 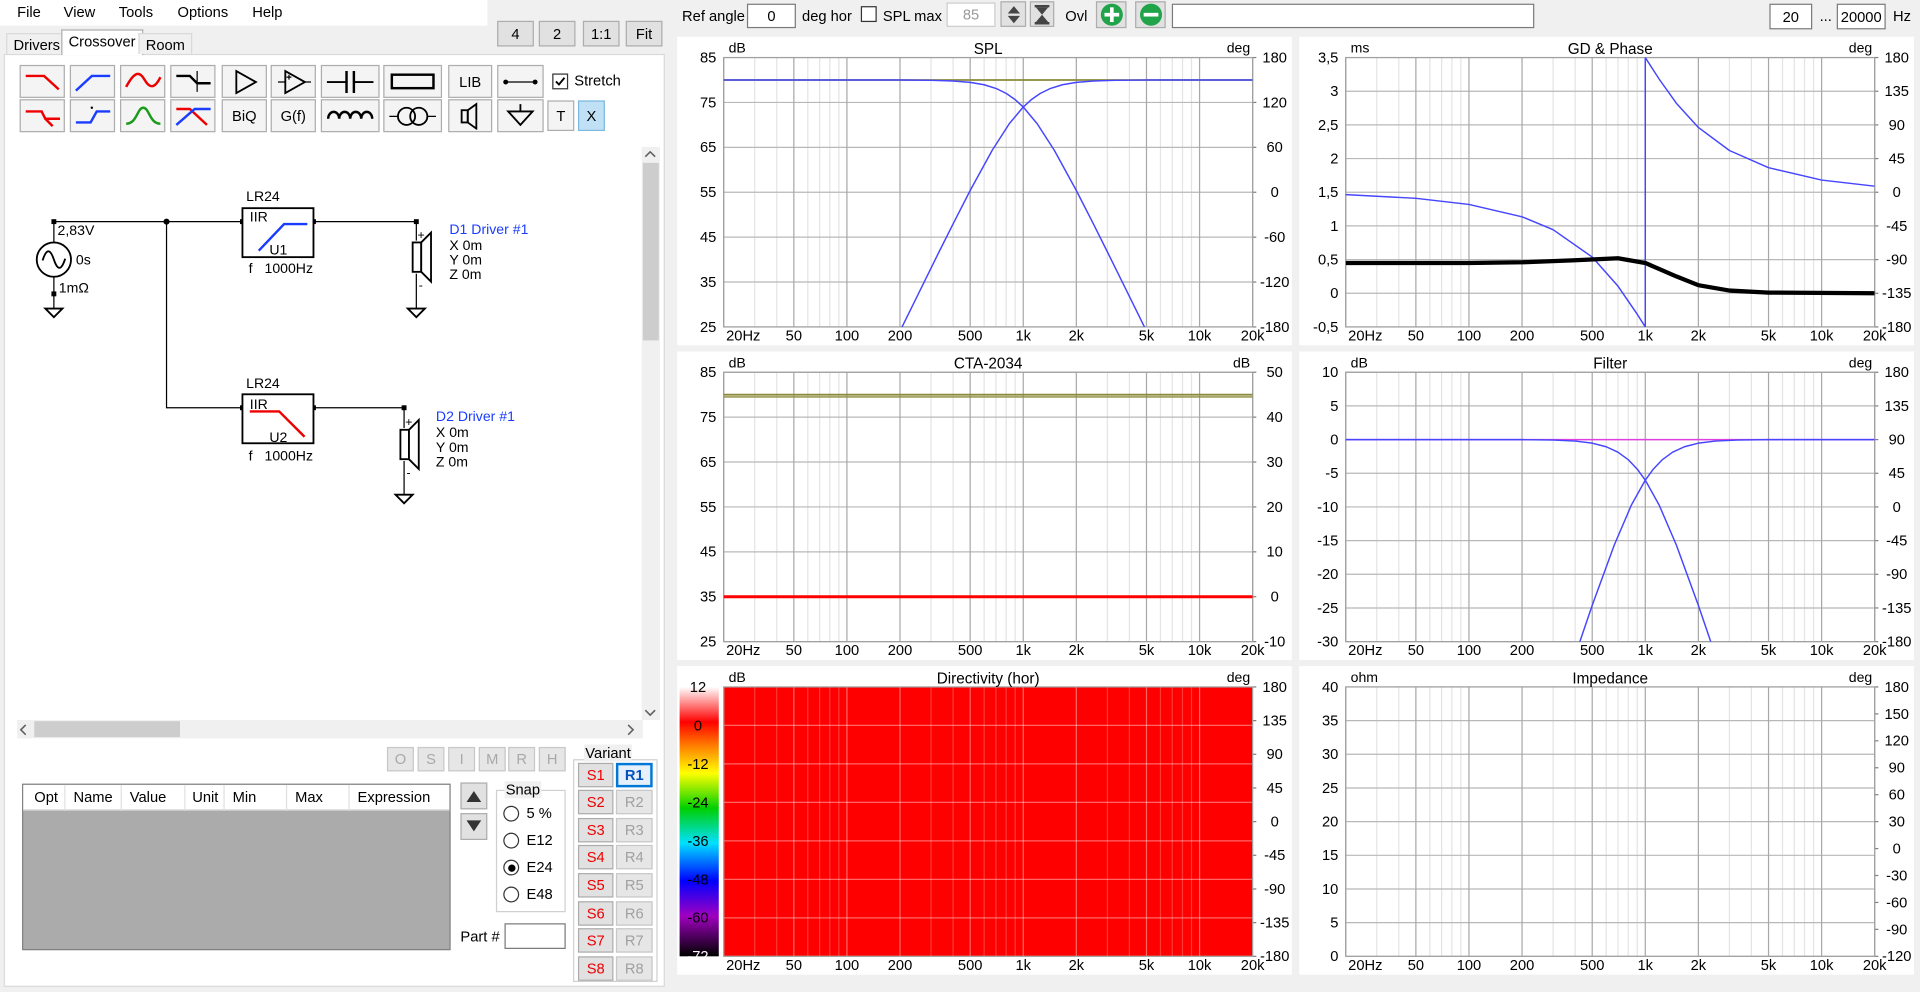 What do you see at coordinates (251, 268) in the screenshot?
I see `filter-param: f` at bounding box center [251, 268].